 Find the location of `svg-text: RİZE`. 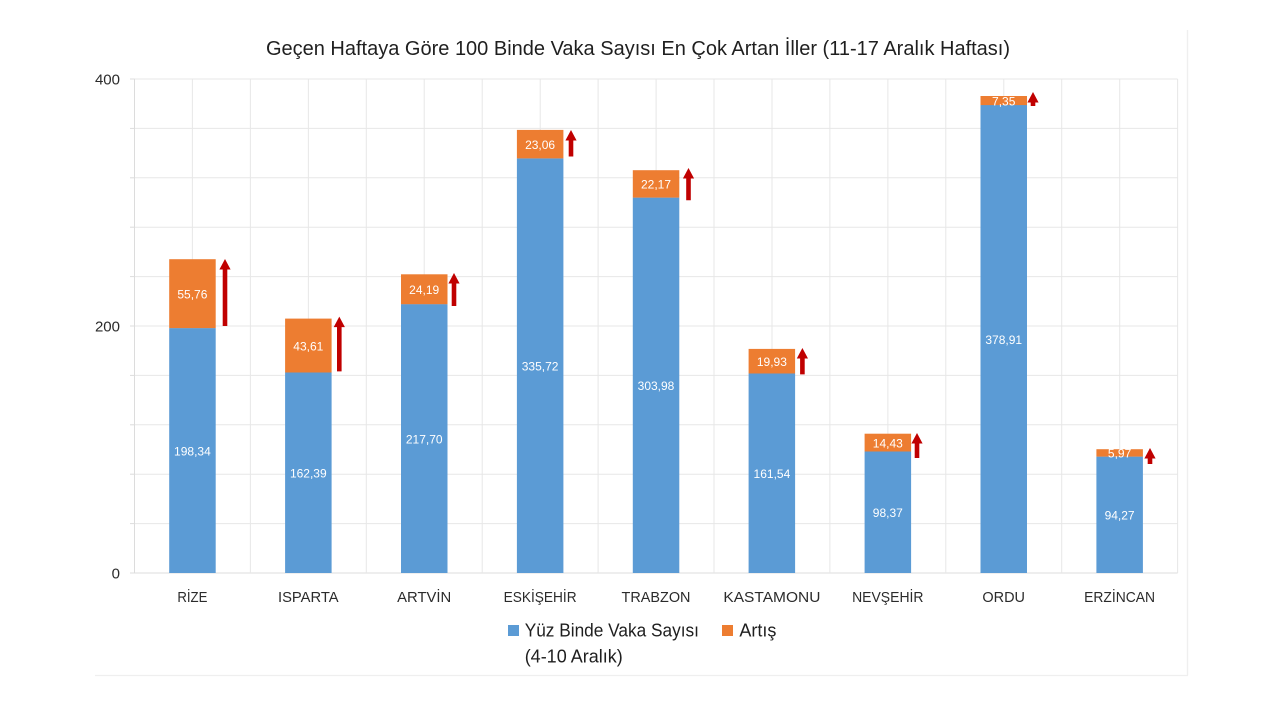

svg-text: RİZE is located at coordinates (192, 597).